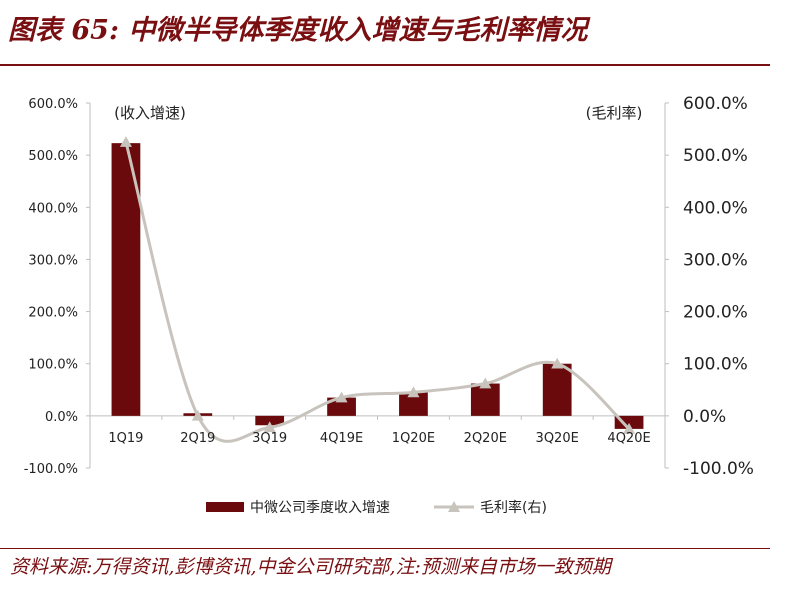  Describe the element at coordinates (614, 113) in the screenshot. I see `y-right-unit-label: (毛利率)` at that location.